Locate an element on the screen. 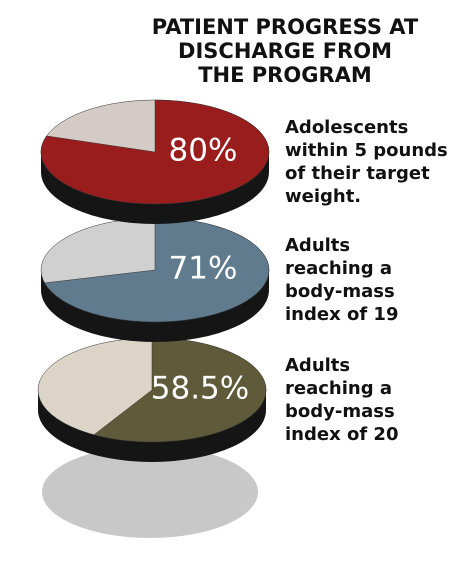  caption-line: Adolescents is located at coordinates (346, 127).